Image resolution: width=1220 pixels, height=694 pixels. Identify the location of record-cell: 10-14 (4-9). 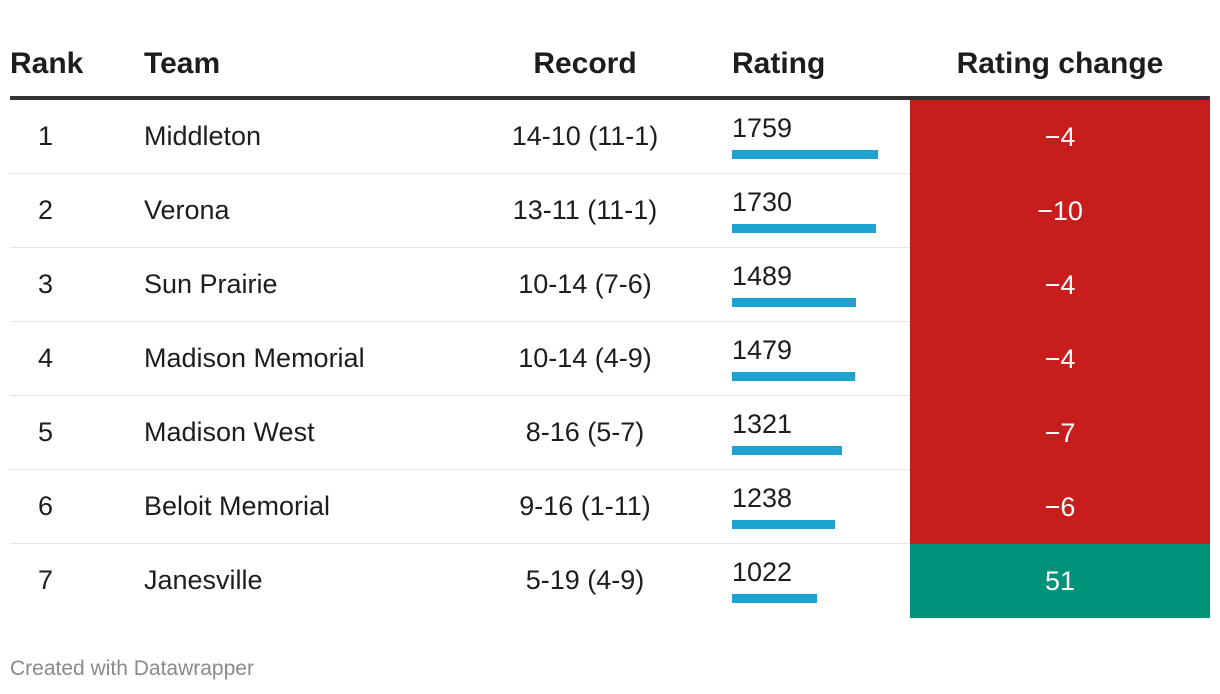
(585, 358).